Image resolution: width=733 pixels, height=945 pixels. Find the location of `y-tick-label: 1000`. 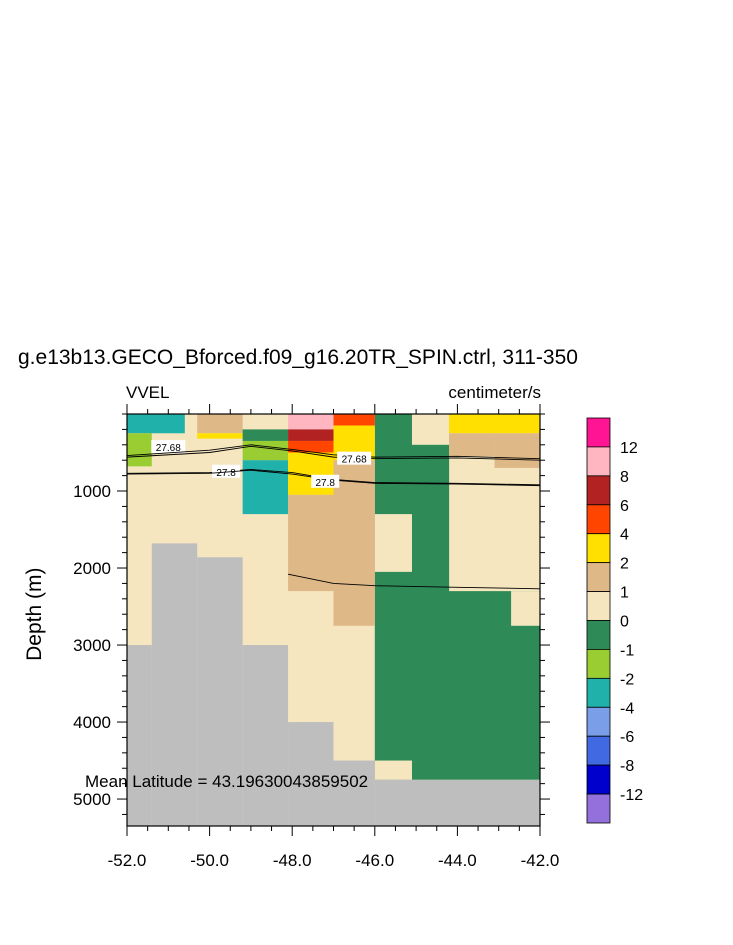

y-tick-label: 1000 is located at coordinates (92, 491).